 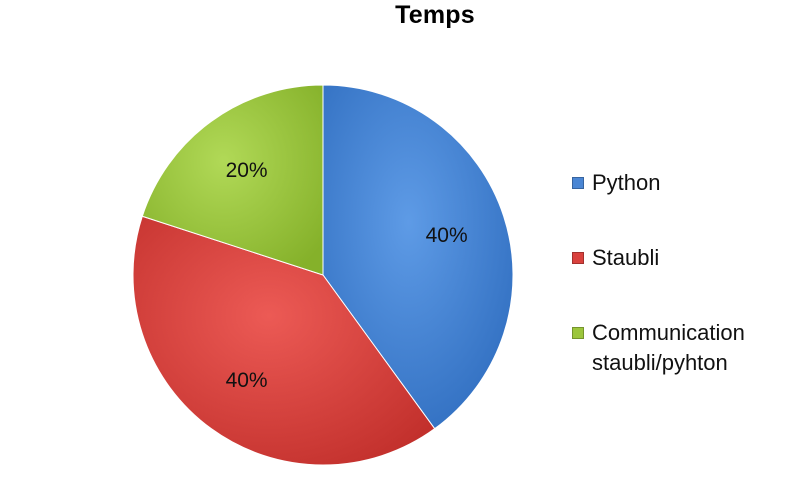 I want to click on legend-label-communication: Communication staubli/pyhton, so click(x=668, y=347).